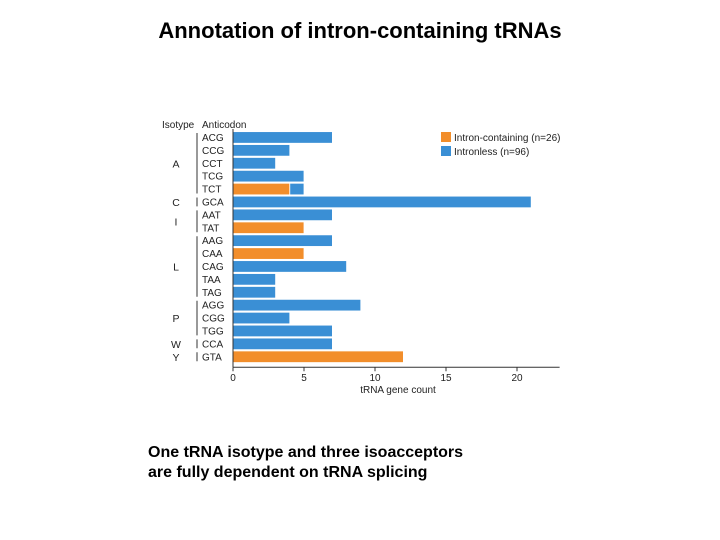 This screenshot has width=720, height=540. I want to click on bar-tct-intron-containing, so click(261, 189).